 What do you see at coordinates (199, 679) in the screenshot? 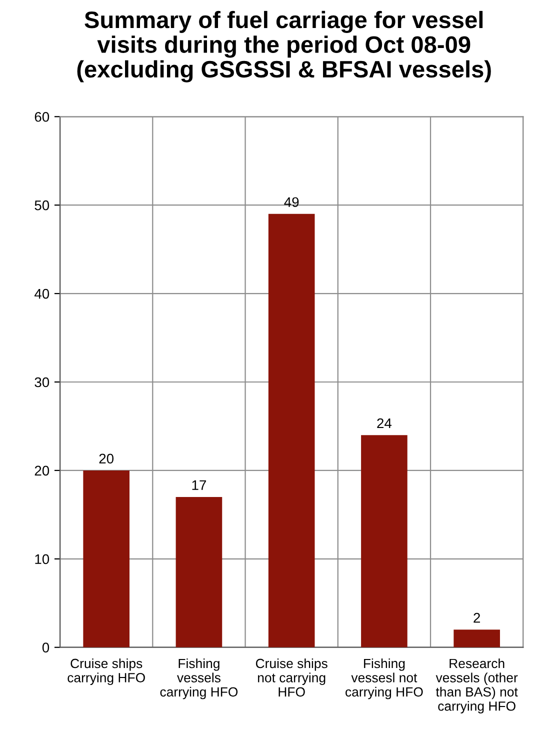
I see `x-tick-label: Fishing vessels carrying HFO` at bounding box center [199, 679].